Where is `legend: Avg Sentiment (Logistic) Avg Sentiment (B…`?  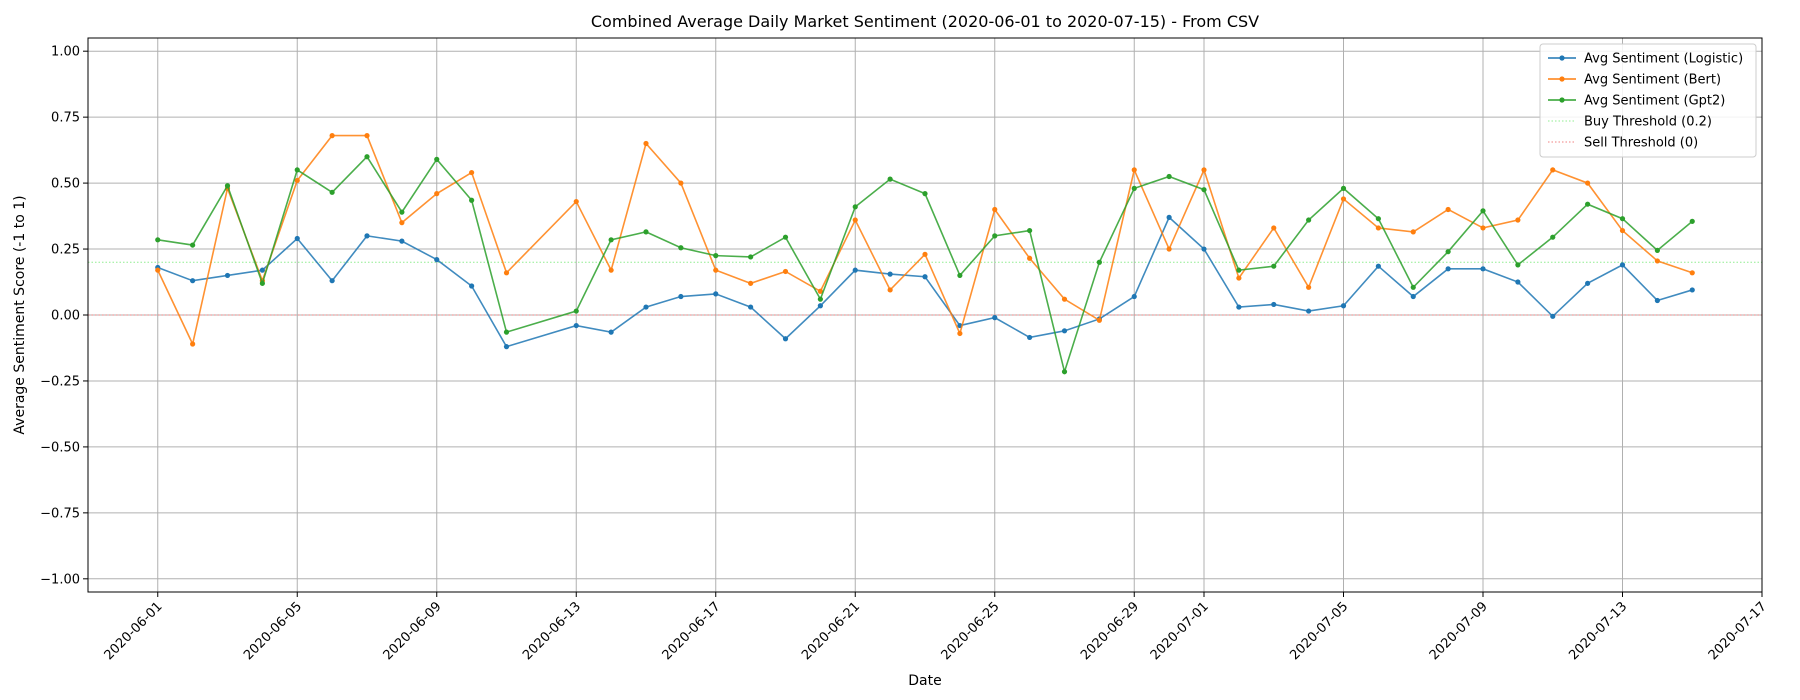
legend: Avg Sentiment (Logistic) Avg Sentiment (B… is located at coordinates (1648, 100).